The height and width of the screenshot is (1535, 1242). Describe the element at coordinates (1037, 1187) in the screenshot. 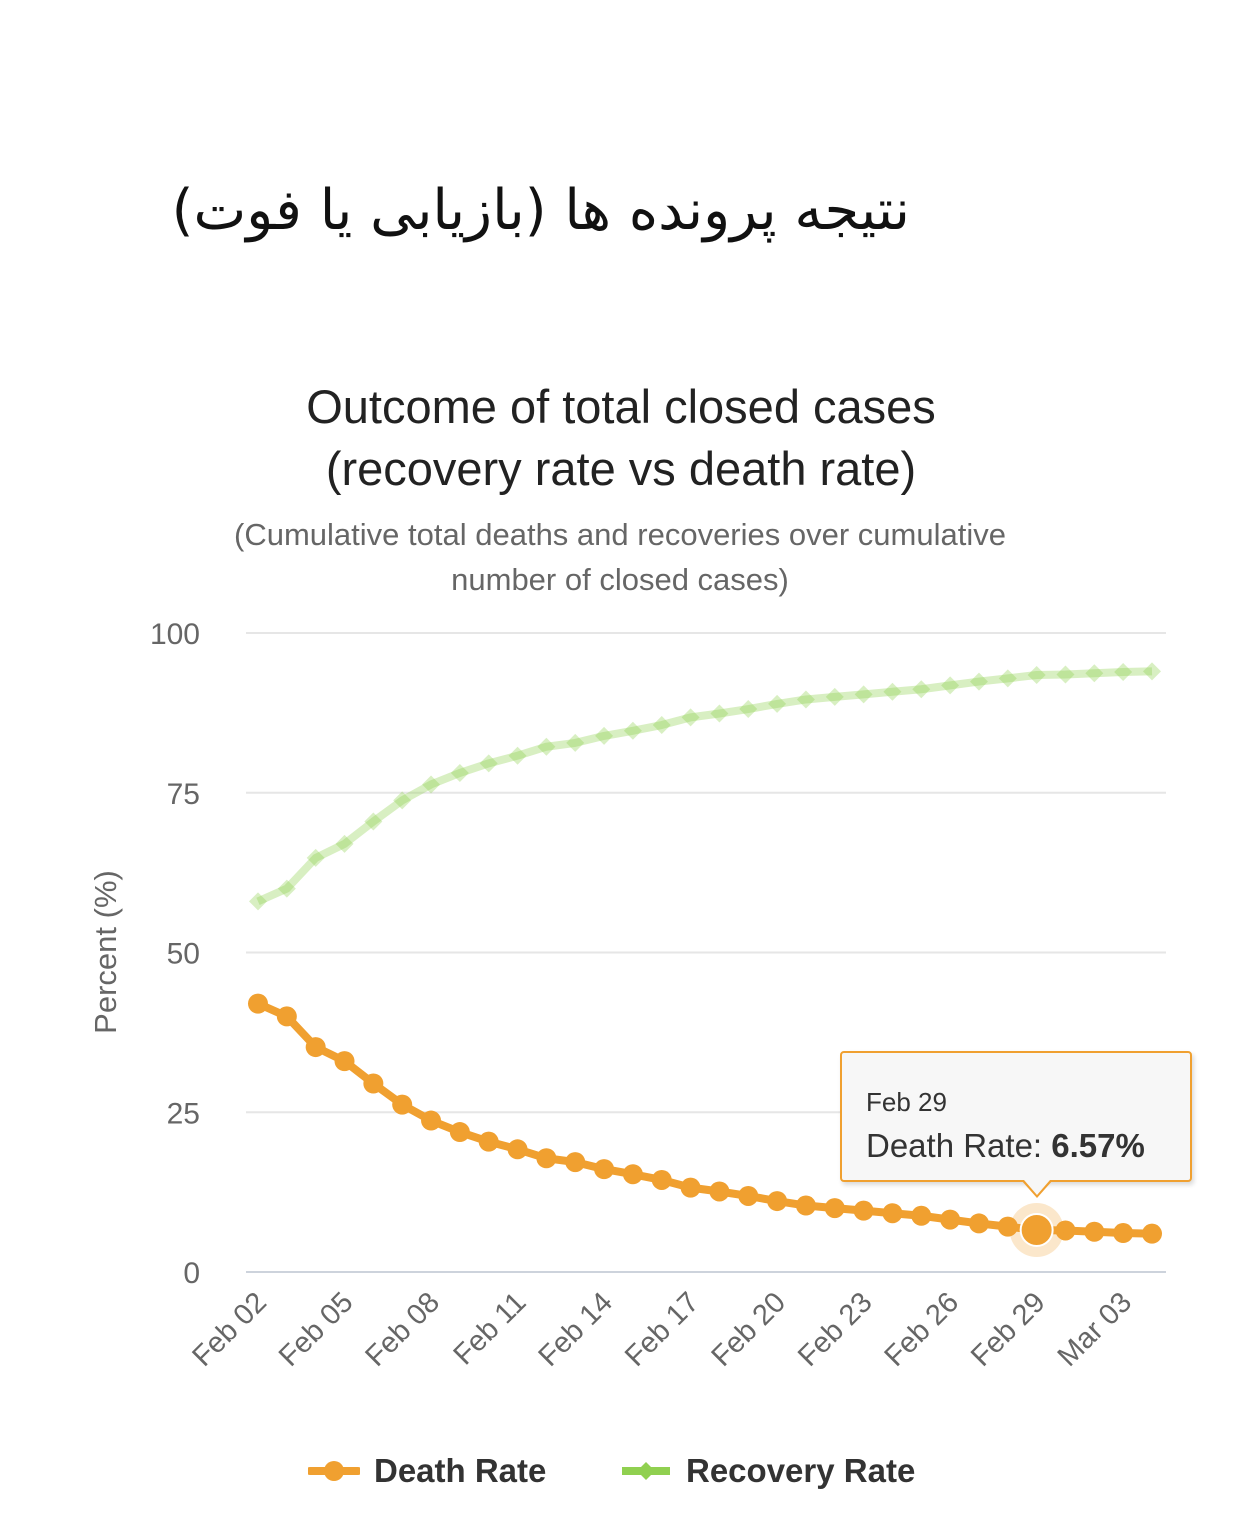

I see `tooltip-arrow-fill` at that location.